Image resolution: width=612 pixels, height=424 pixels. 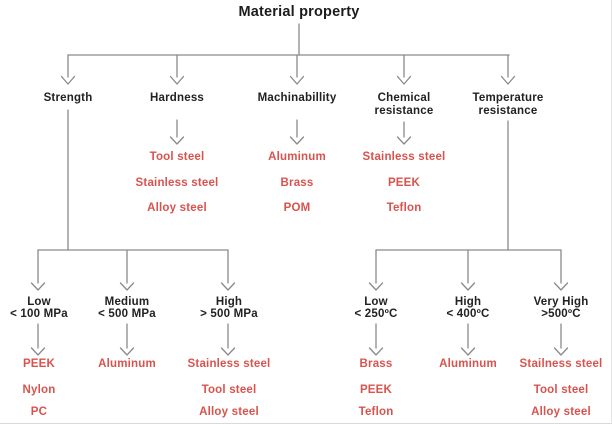 What do you see at coordinates (177, 98) in the screenshot?
I see `category-node-hardness: Hardness` at bounding box center [177, 98].